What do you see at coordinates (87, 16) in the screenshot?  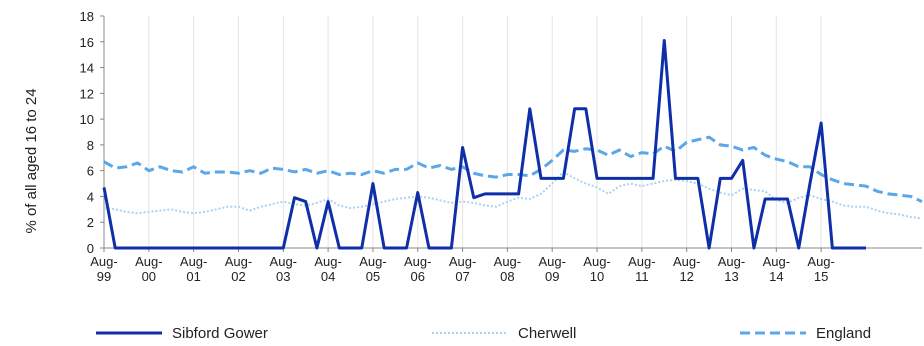 I see `y-tick-label: 18` at bounding box center [87, 16].